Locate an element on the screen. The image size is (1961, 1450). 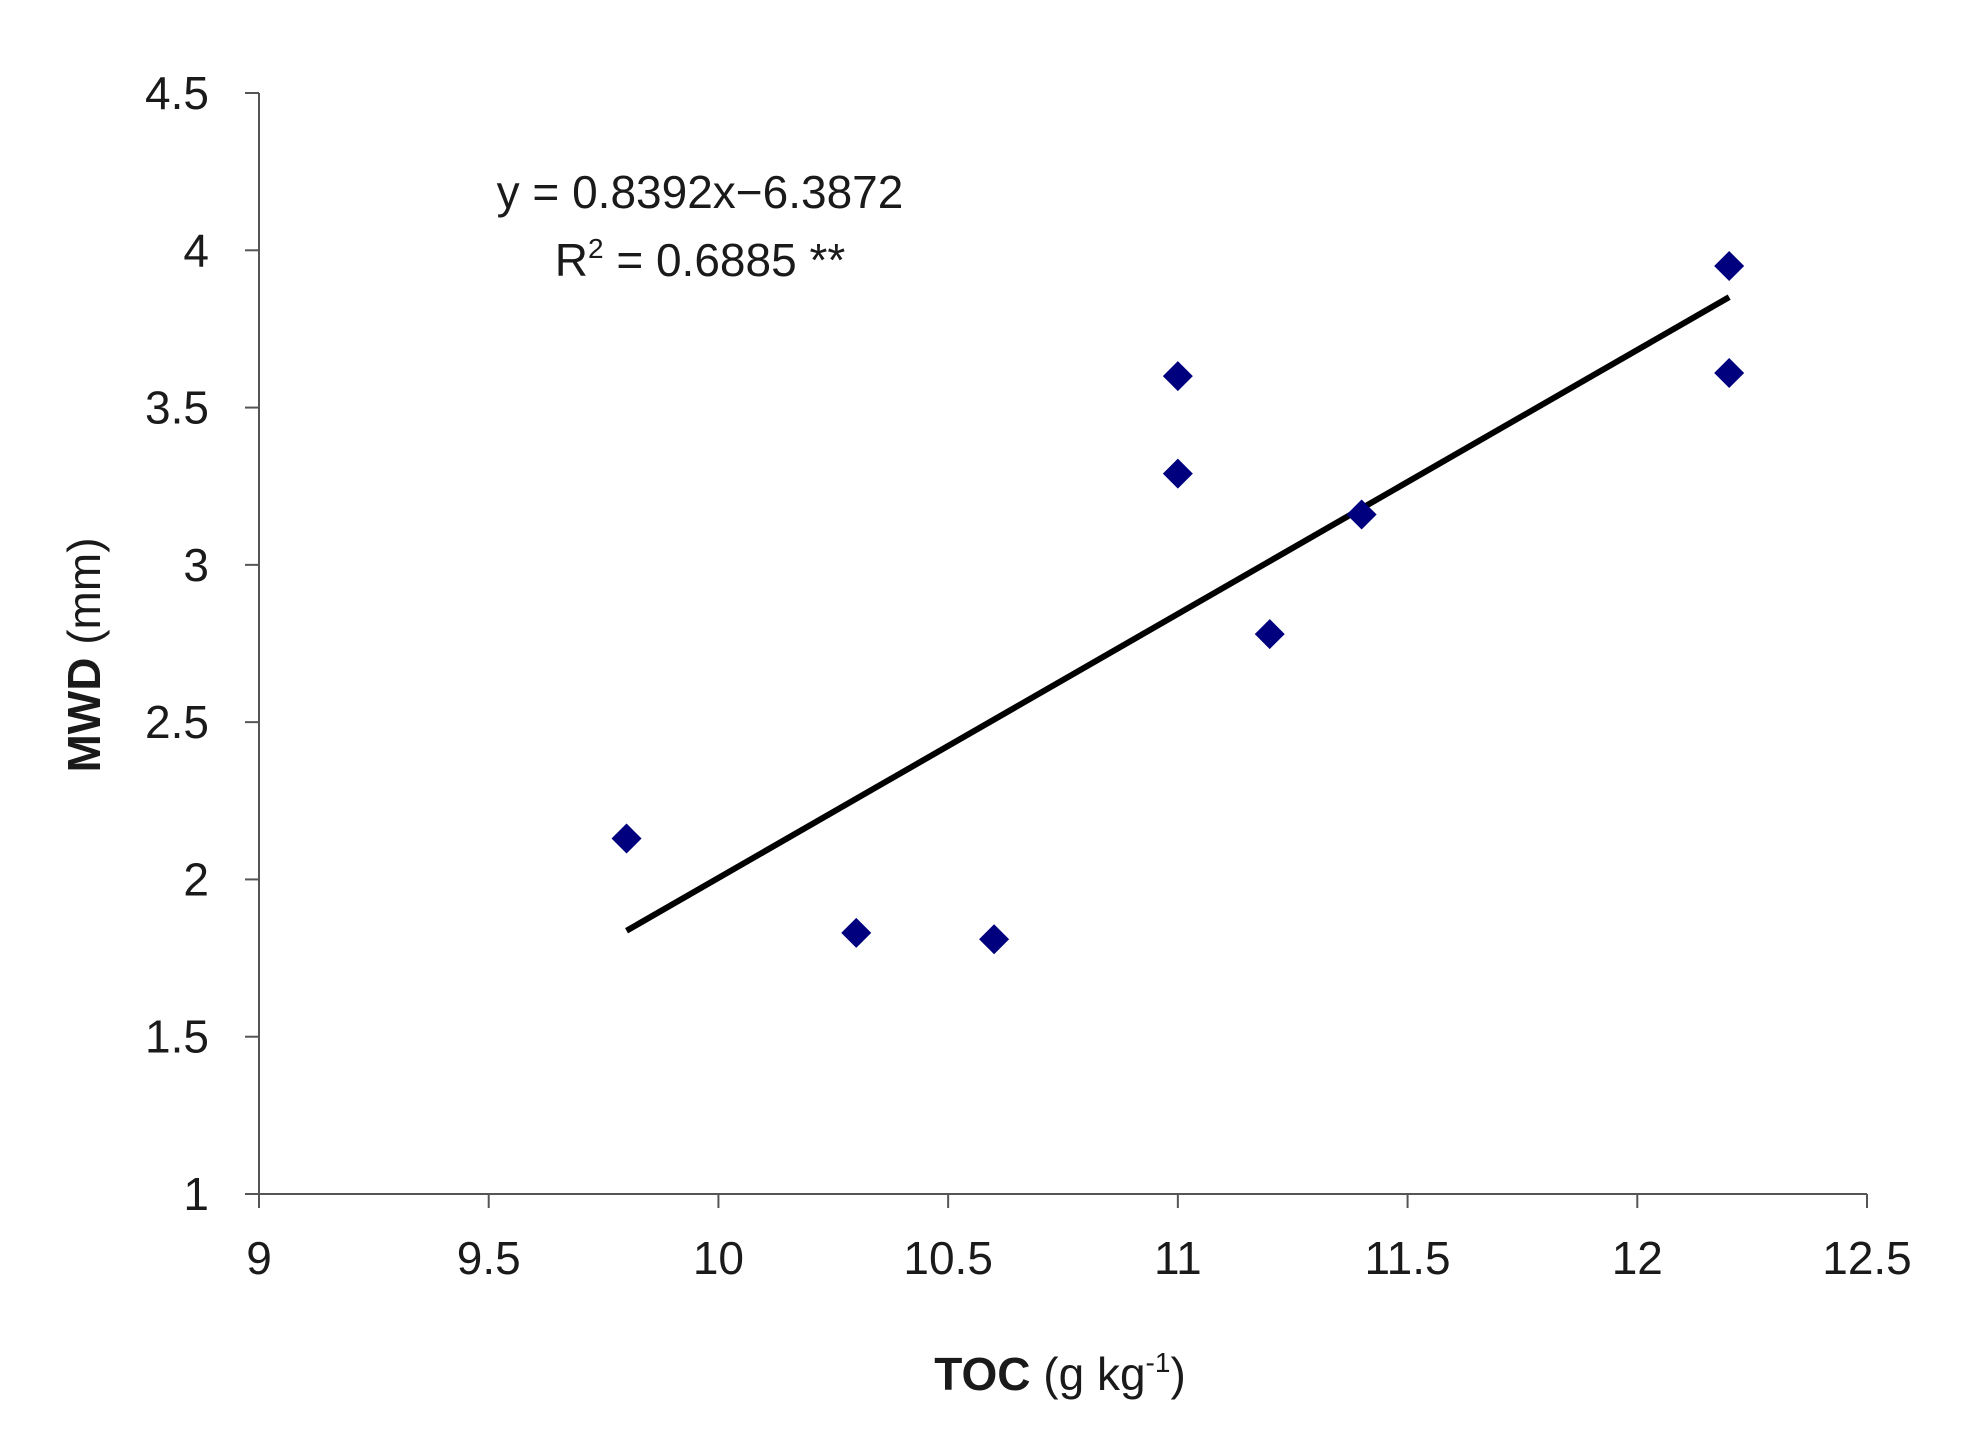
x-tick-label: 12 is located at coordinates (1637, 1258).